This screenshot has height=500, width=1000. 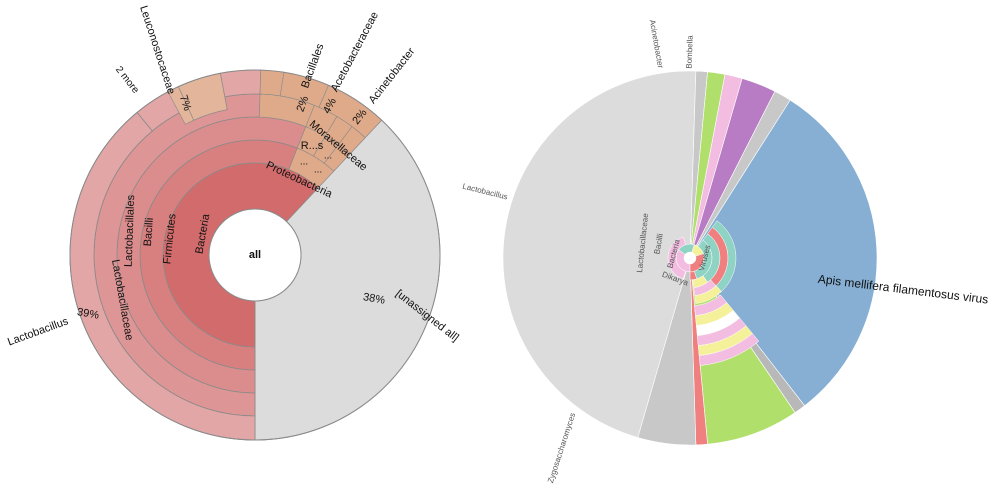 What do you see at coordinates (38, 331) in the screenshot?
I see `label-lactobacillus: Lactobacillus` at bounding box center [38, 331].